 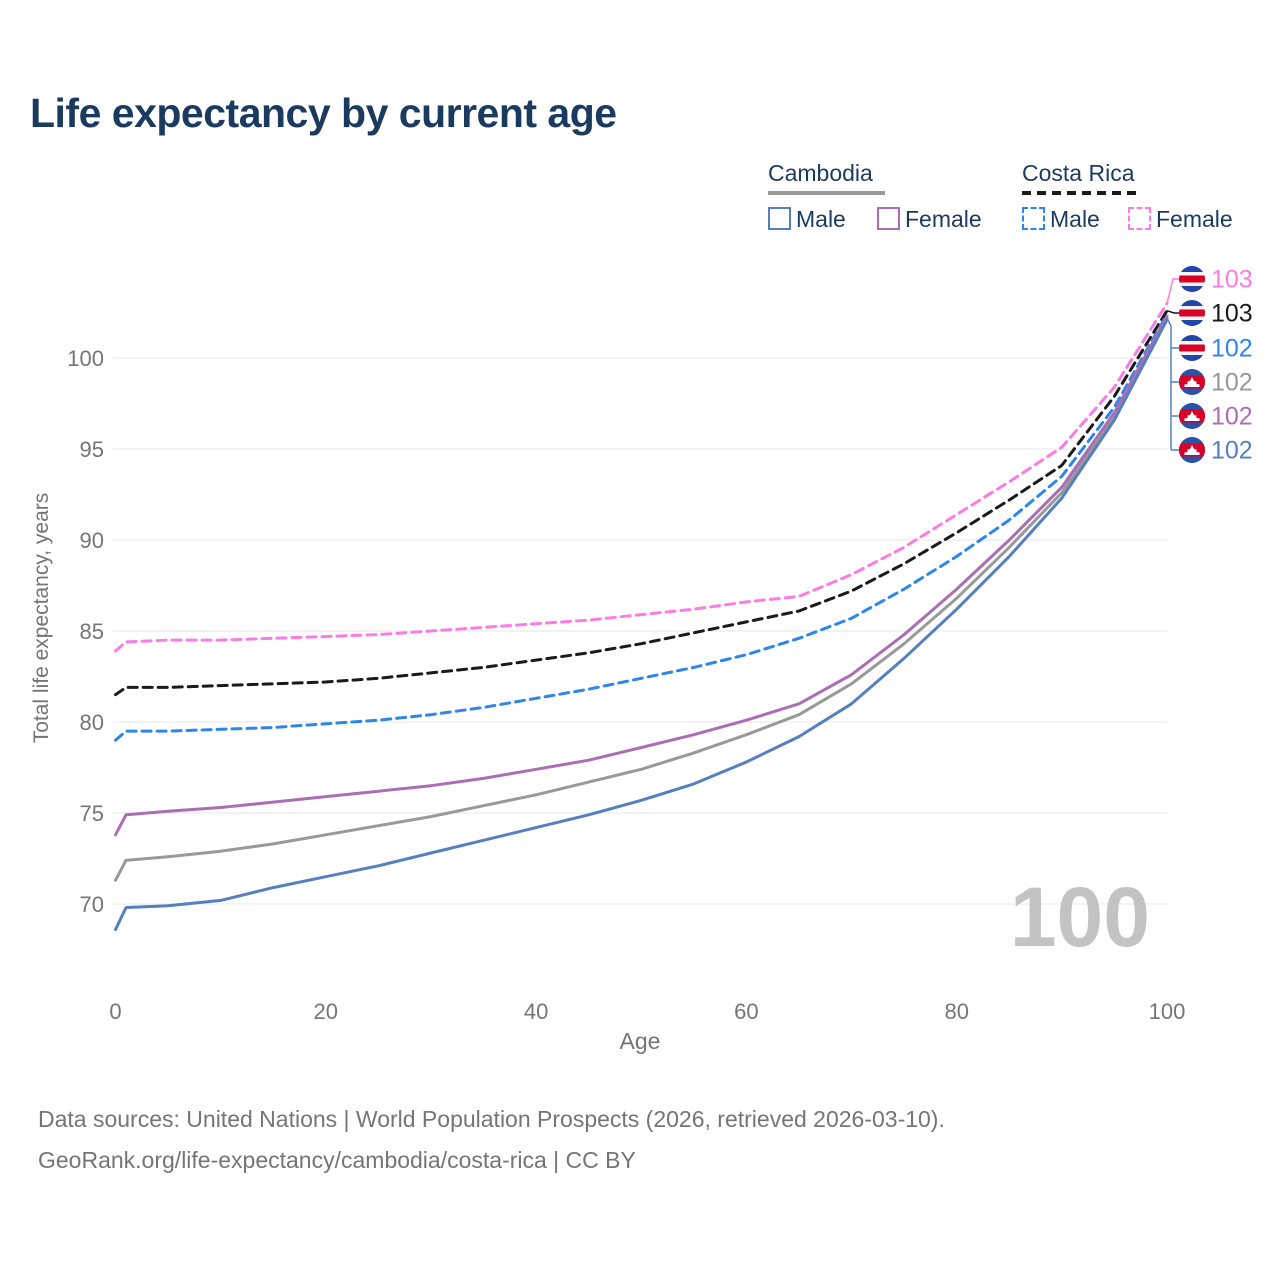 I want to click on y-tick-label-75: 75, so click(x=92, y=813).